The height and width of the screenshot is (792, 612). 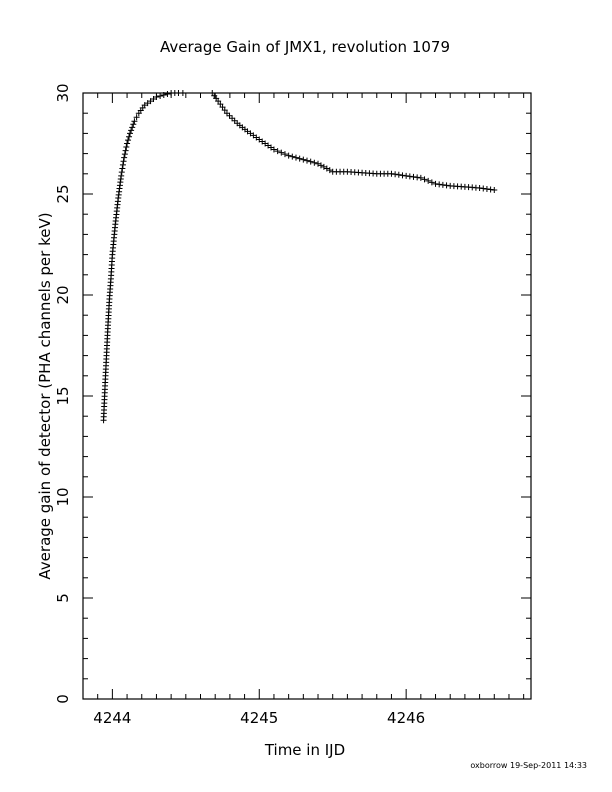 I want to click on y-tick-label: 20, so click(x=63, y=294).